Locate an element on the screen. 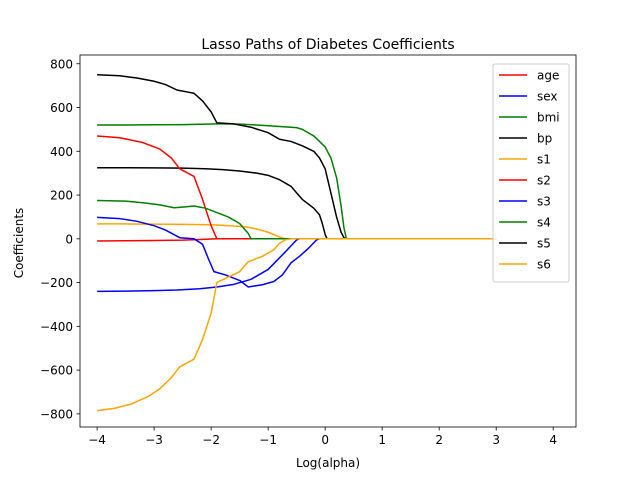 Image resolution: width=640 pixels, height=485 pixels. legend-label-s2: s2 is located at coordinates (544, 181).